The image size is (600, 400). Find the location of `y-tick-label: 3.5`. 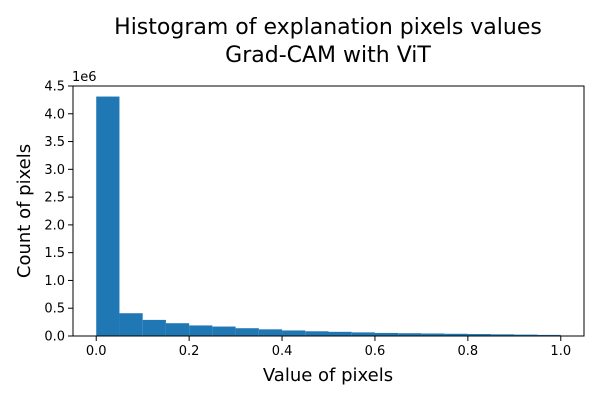

y-tick-label: 3.5 is located at coordinates (54, 142).